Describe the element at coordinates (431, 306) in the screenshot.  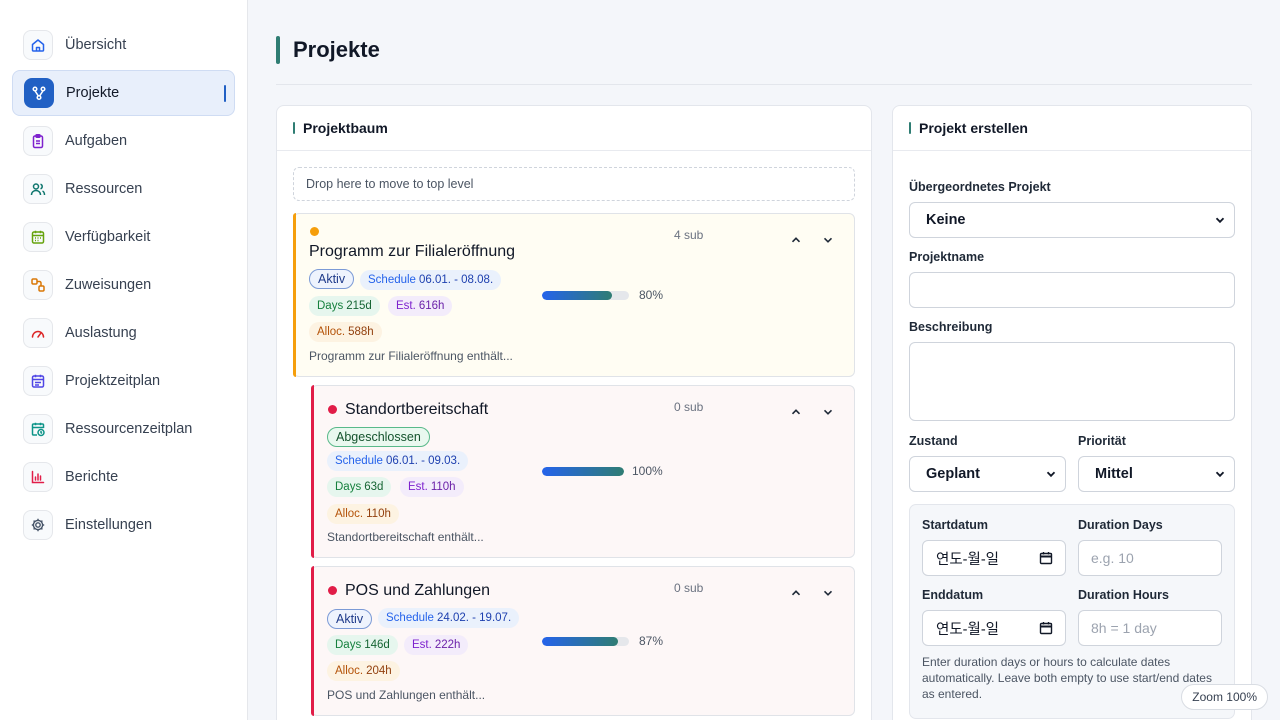
I see `chip-value: 616h` at that location.